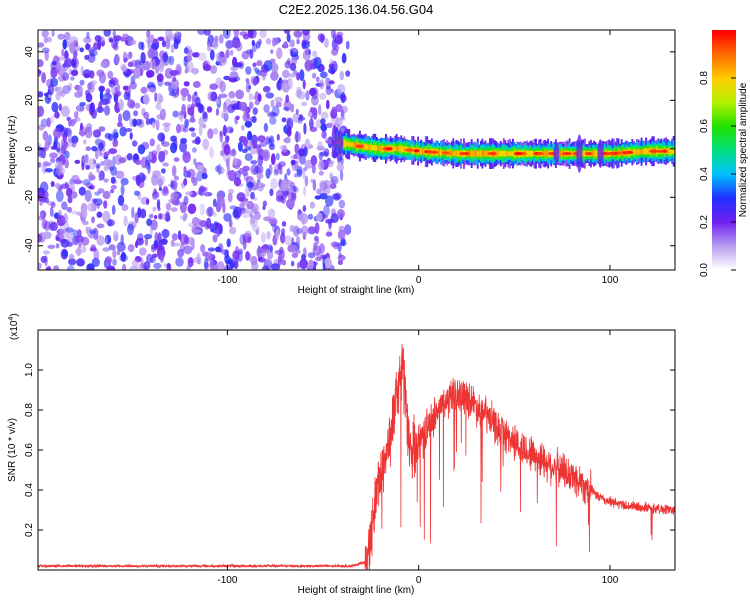 The width and height of the screenshot is (750, 600). Describe the element at coordinates (29, 530) in the screenshot. I see `snr-y-tick-label: 0.2` at that location.